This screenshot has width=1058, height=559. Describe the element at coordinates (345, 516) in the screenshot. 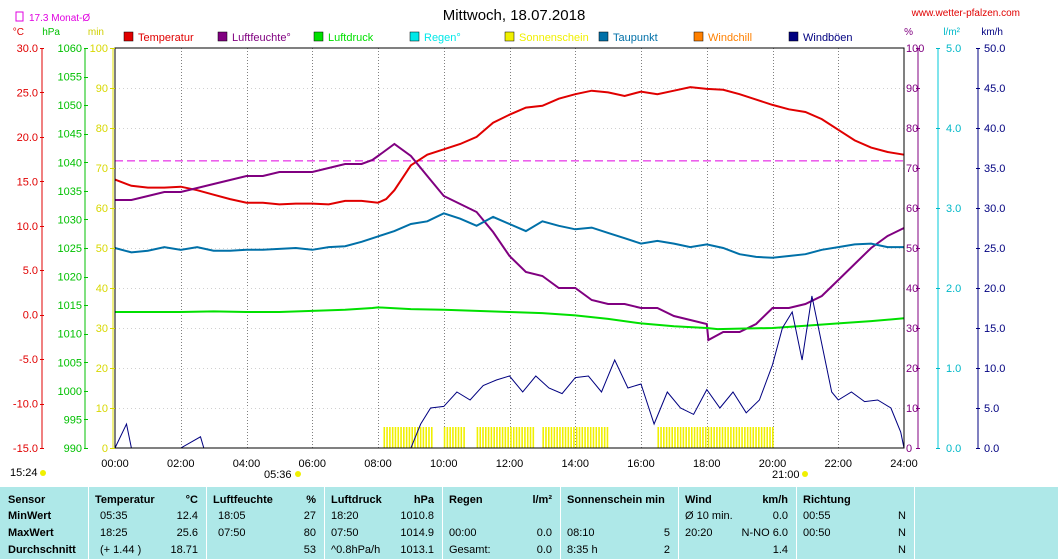

I see `stat-cell-press-time: 18:20` at that location.